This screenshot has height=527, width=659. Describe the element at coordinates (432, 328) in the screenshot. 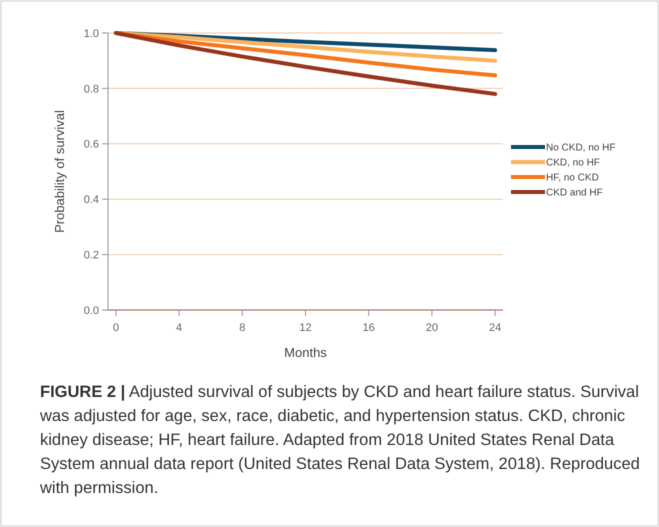

I see `x-tick-label: 20` at that location.